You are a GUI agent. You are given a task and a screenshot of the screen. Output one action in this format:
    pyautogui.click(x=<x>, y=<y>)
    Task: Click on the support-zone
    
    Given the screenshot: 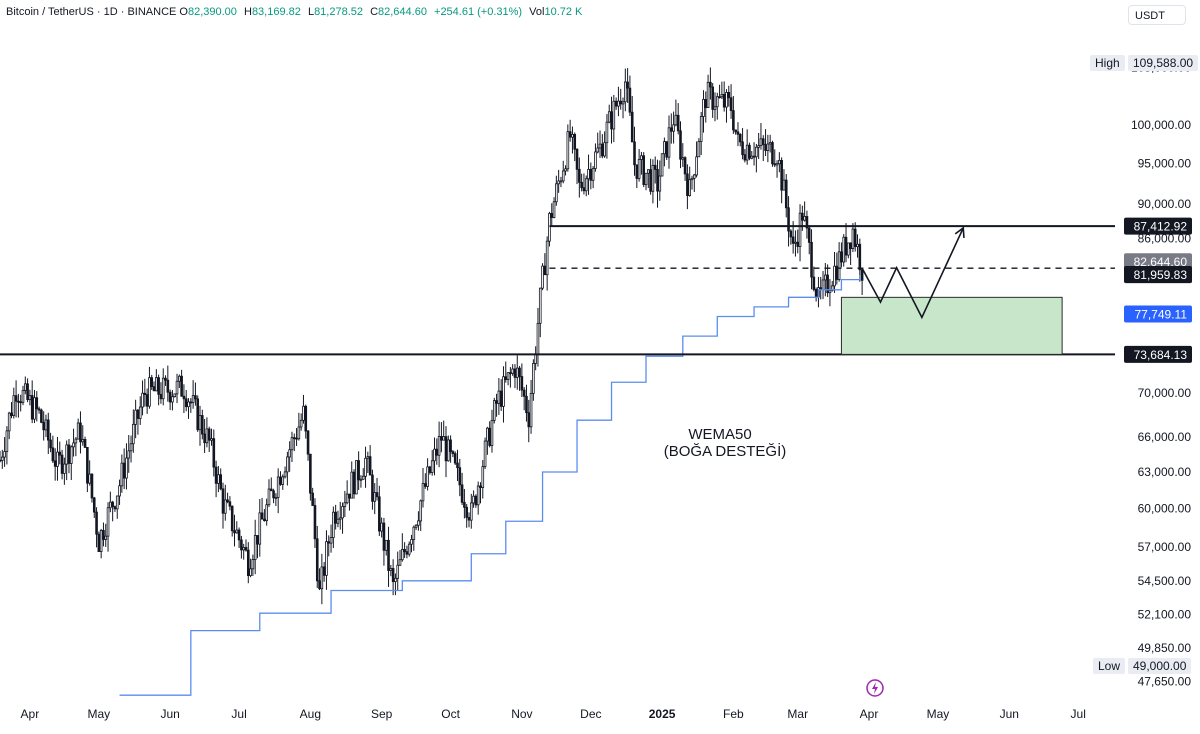 What is the action you would take?
    pyautogui.click(x=951, y=325)
    